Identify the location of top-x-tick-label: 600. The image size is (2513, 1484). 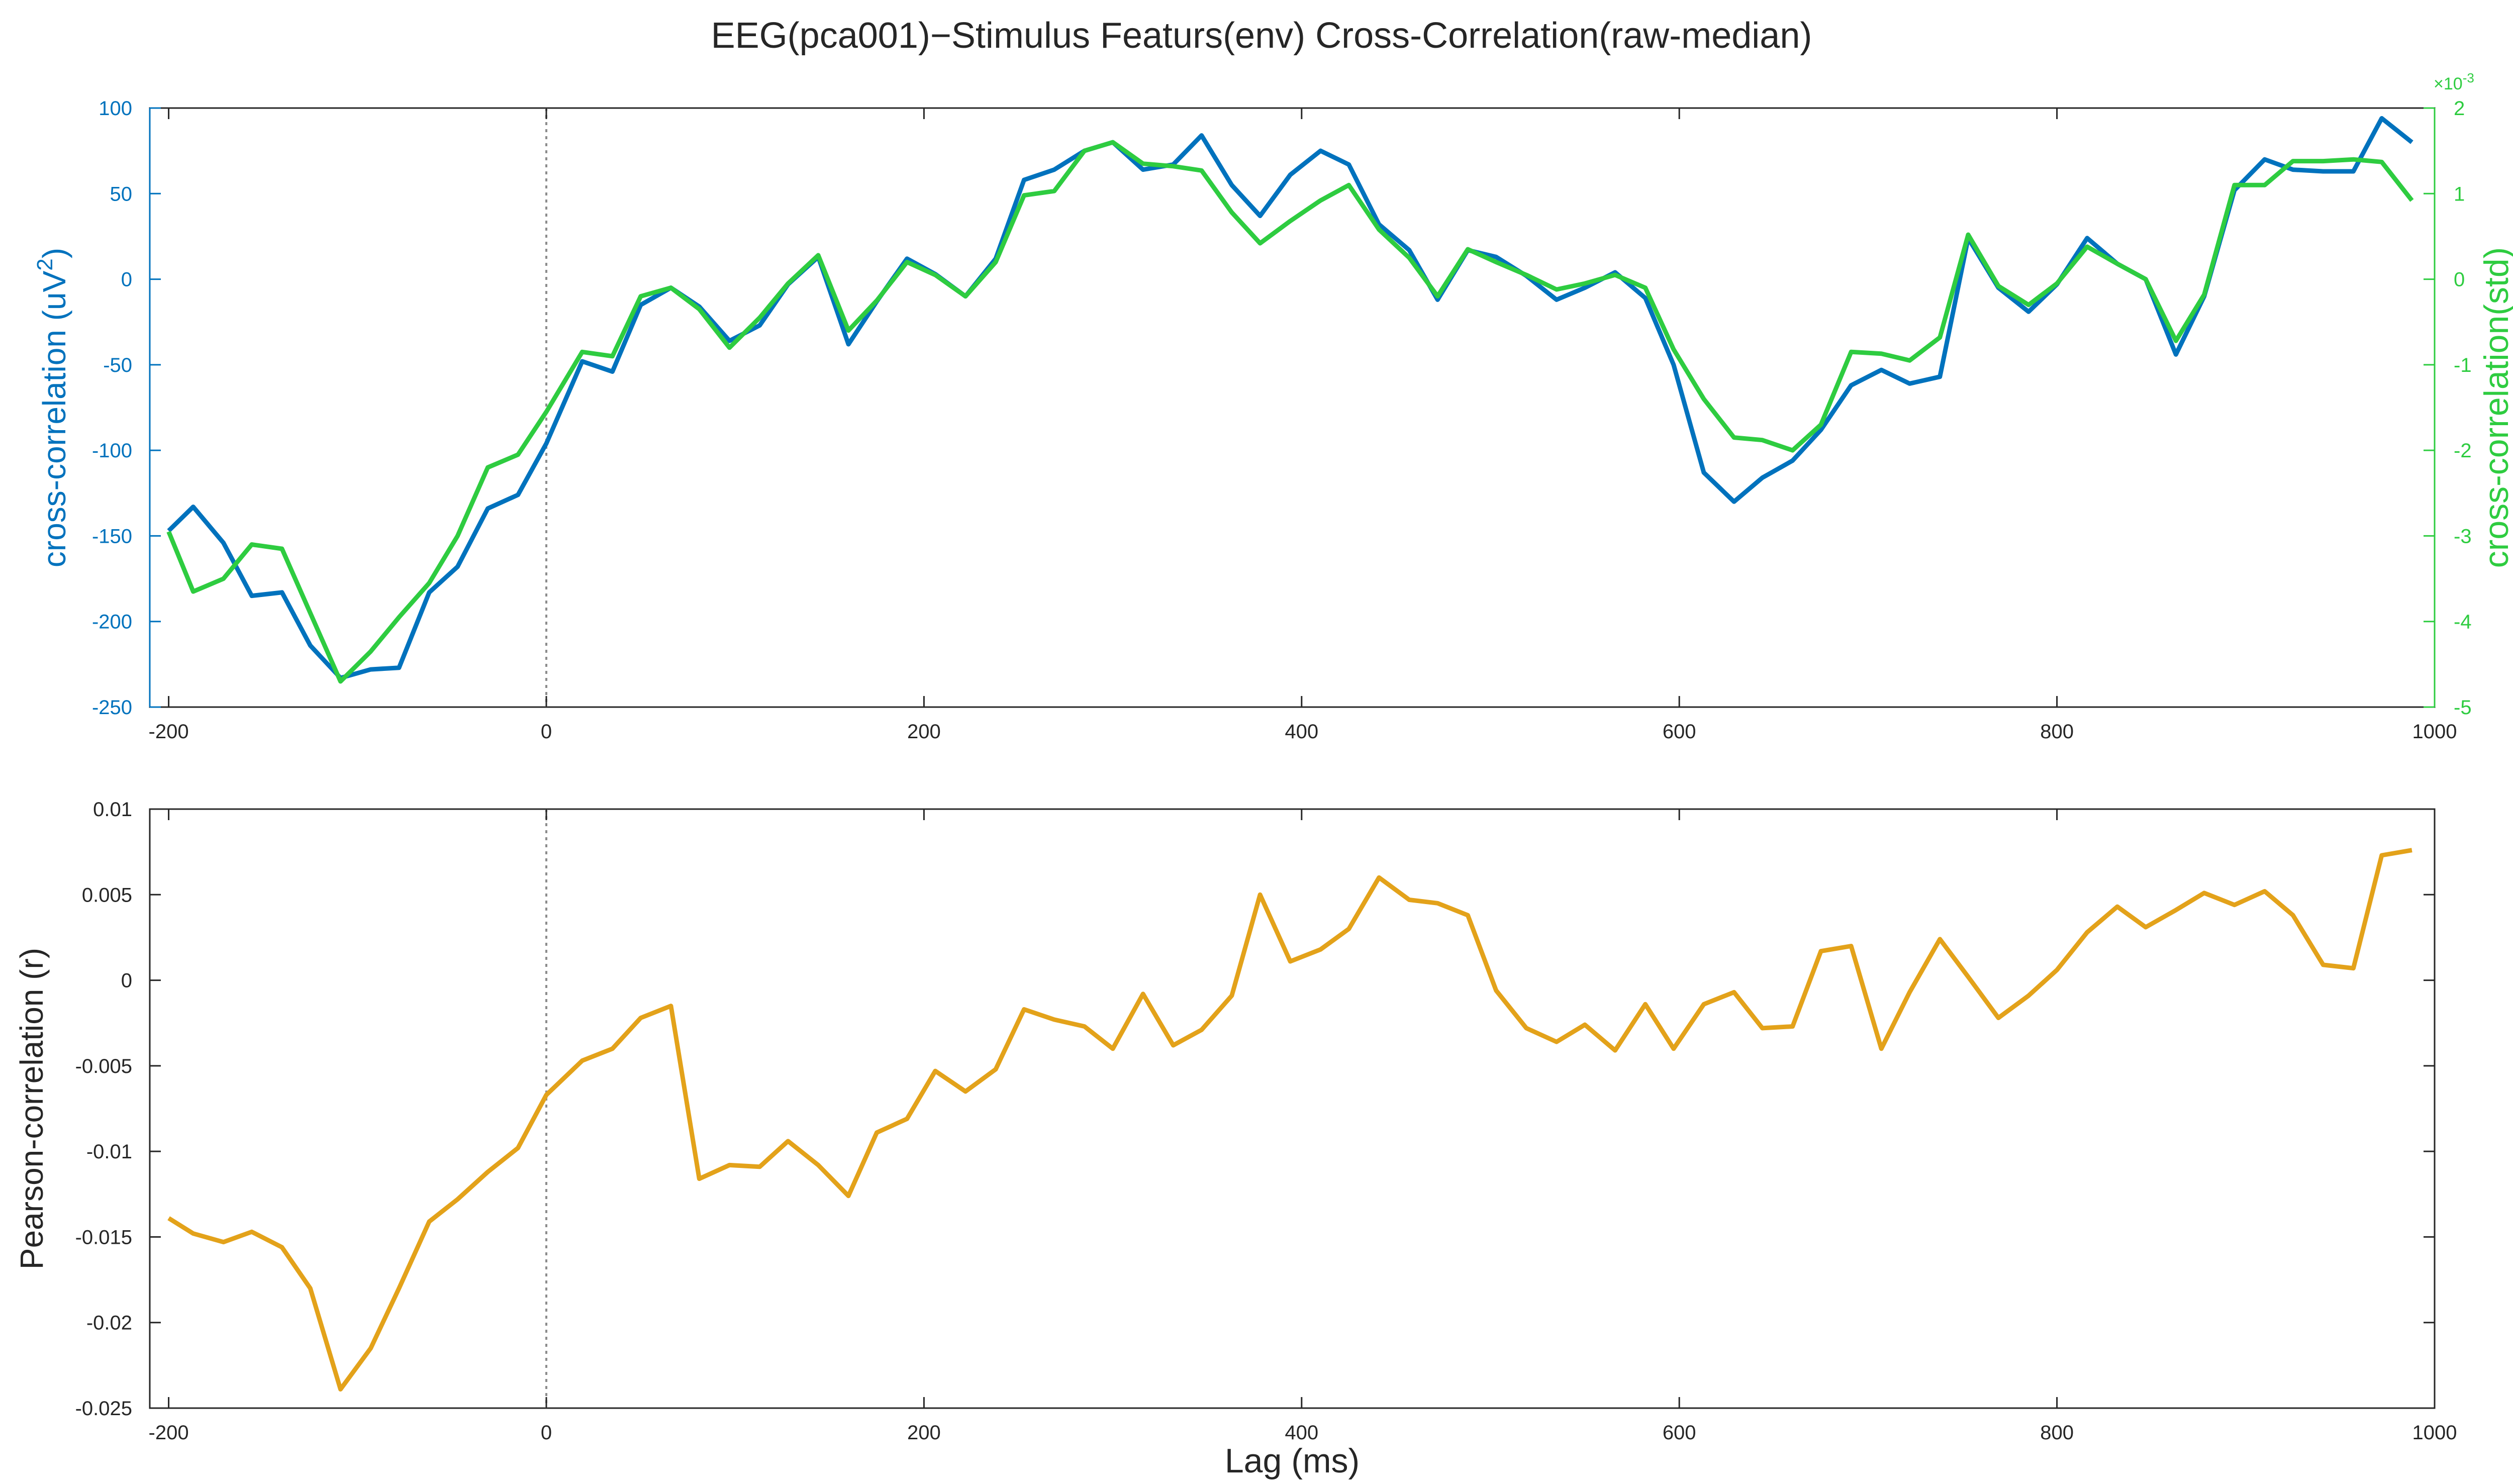
(1680, 732).